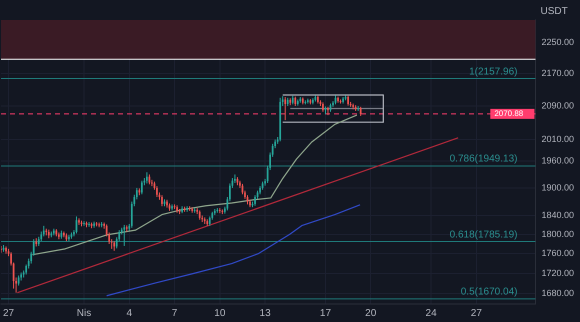 The width and height of the screenshot is (580, 322). What do you see at coordinates (557, 42) in the screenshot?
I see `y-tick-label: 2250.00` at bounding box center [557, 42].